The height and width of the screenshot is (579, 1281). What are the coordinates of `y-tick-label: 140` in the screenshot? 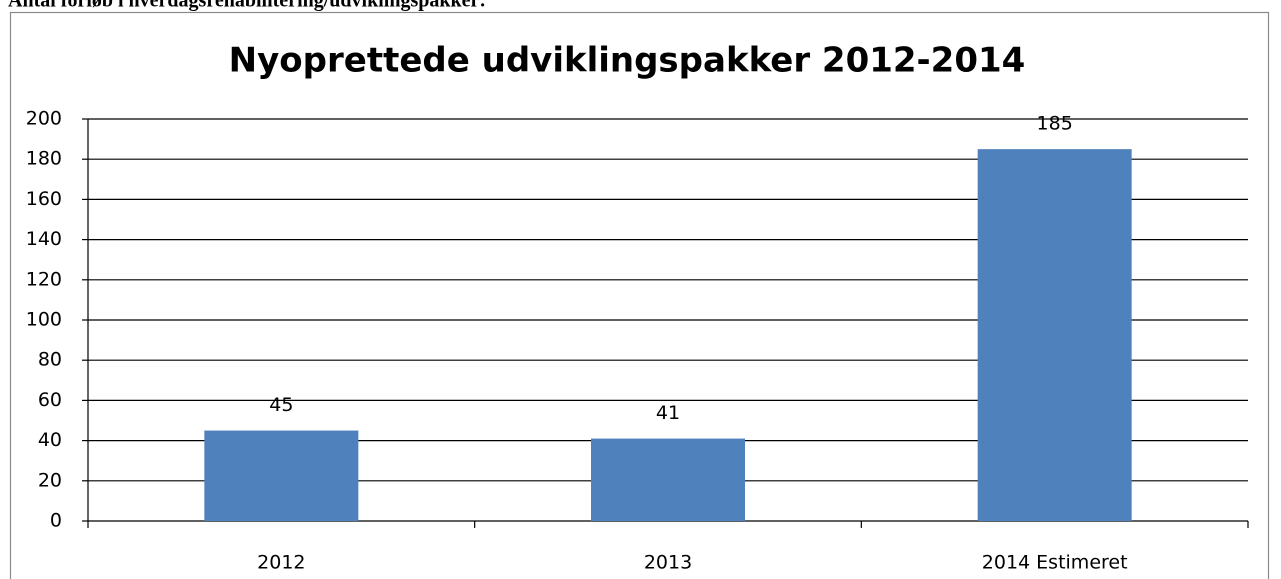 It's located at (44, 239).